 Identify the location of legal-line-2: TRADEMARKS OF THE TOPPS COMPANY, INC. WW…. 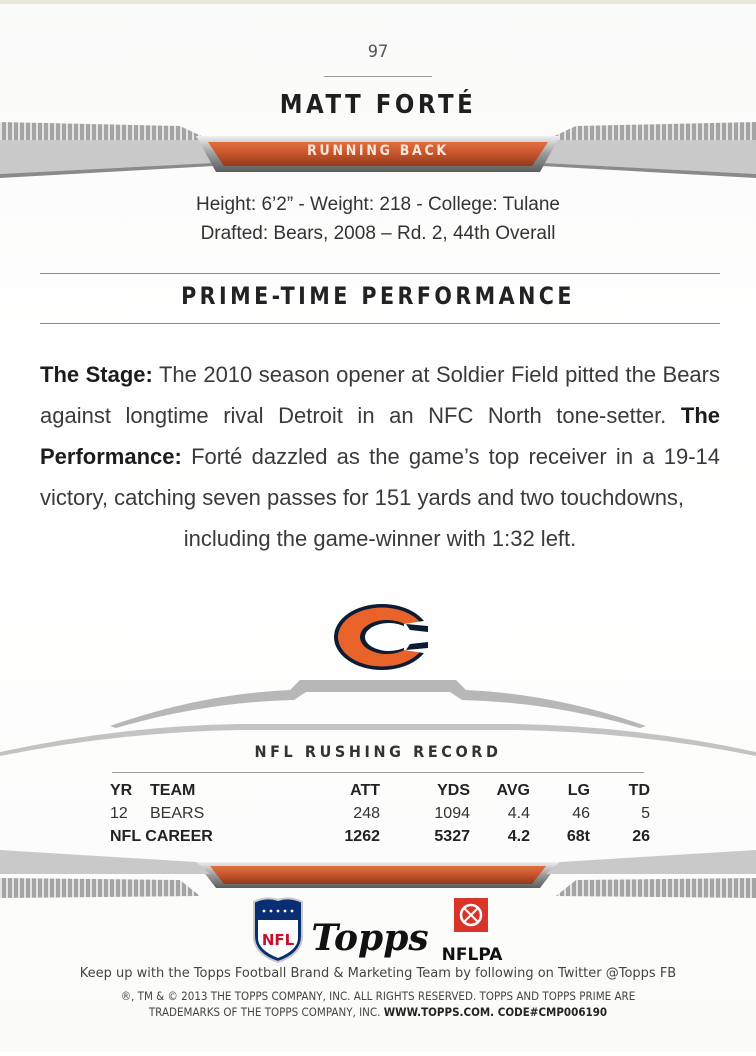
(378, 1012).